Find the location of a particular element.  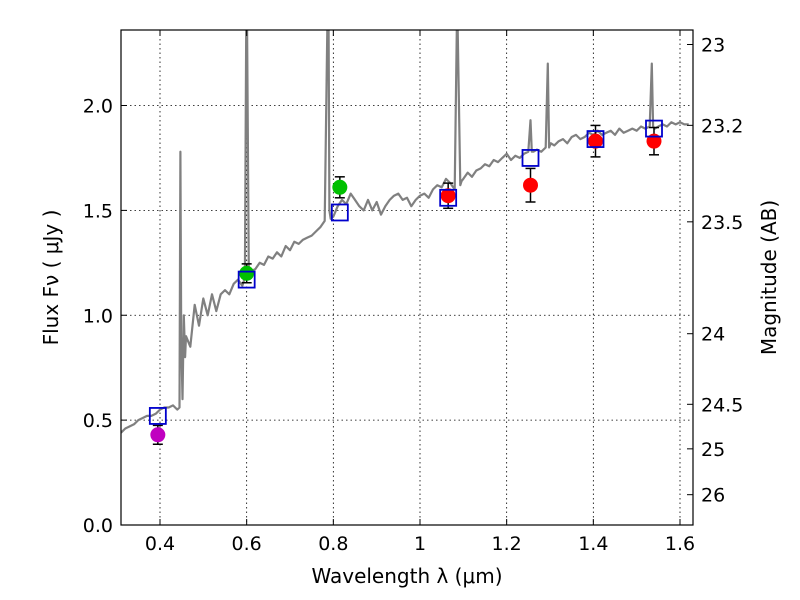

right-axis-title: Magnitude (AB) is located at coordinates (769, 277).